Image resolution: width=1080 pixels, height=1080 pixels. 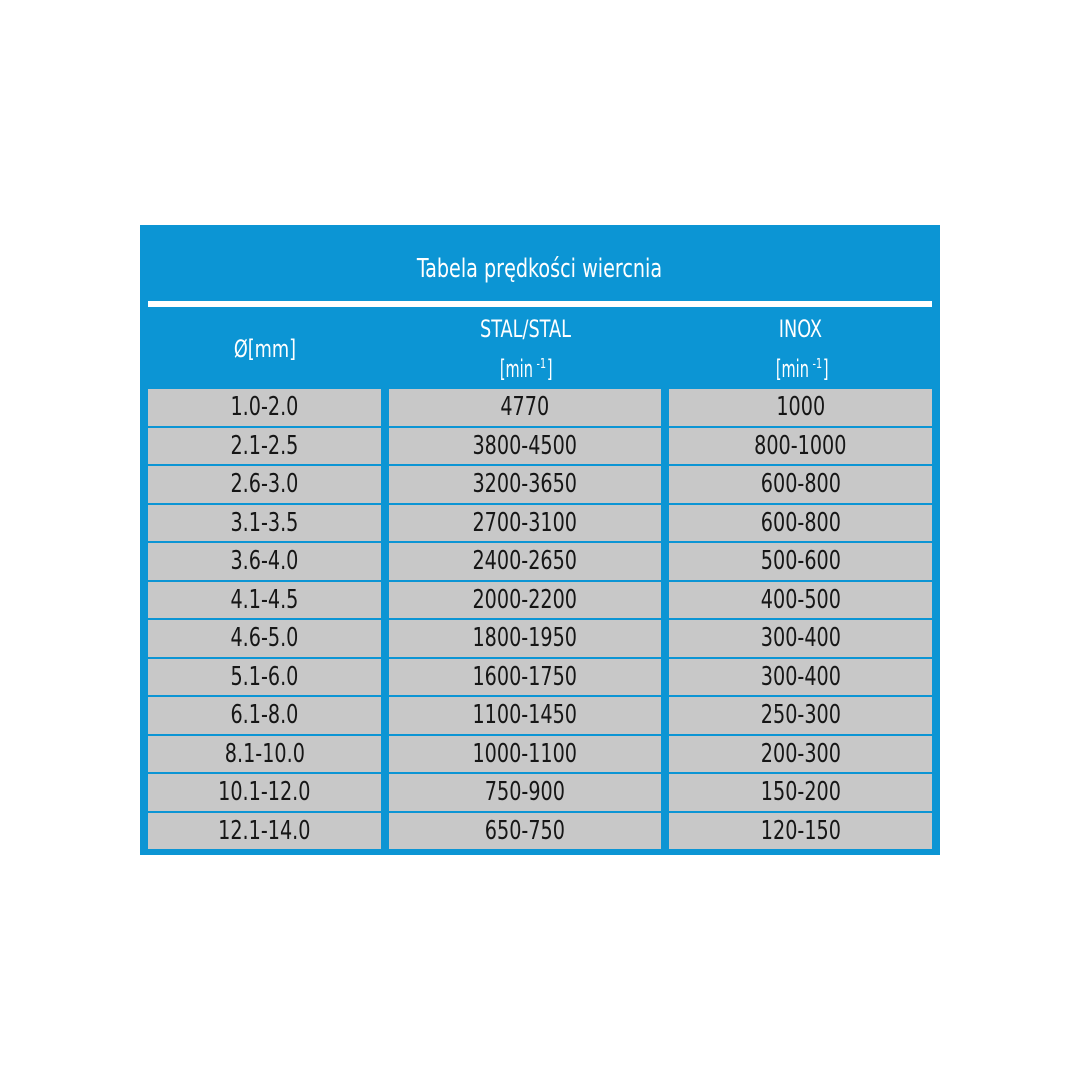 I want to click on cell-text: 2400-2650, so click(x=525, y=561).